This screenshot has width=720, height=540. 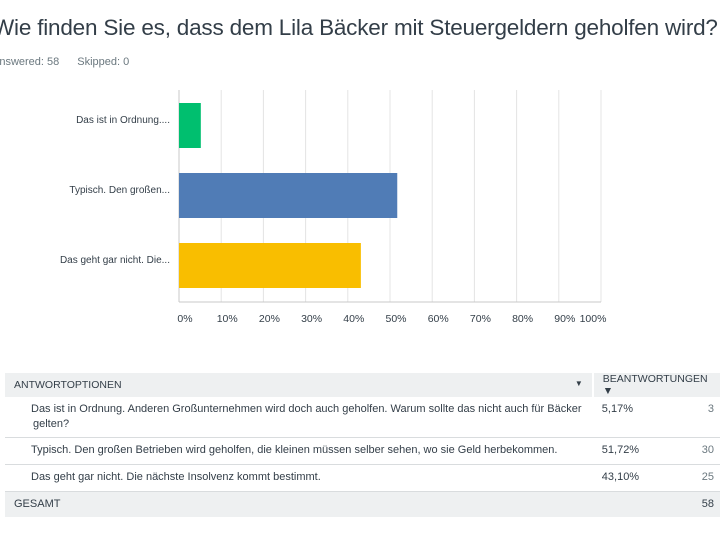 What do you see at coordinates (522, 319) in the screenshot?
I see `x-tick-label: 80%` at bounding box center [522, 319].